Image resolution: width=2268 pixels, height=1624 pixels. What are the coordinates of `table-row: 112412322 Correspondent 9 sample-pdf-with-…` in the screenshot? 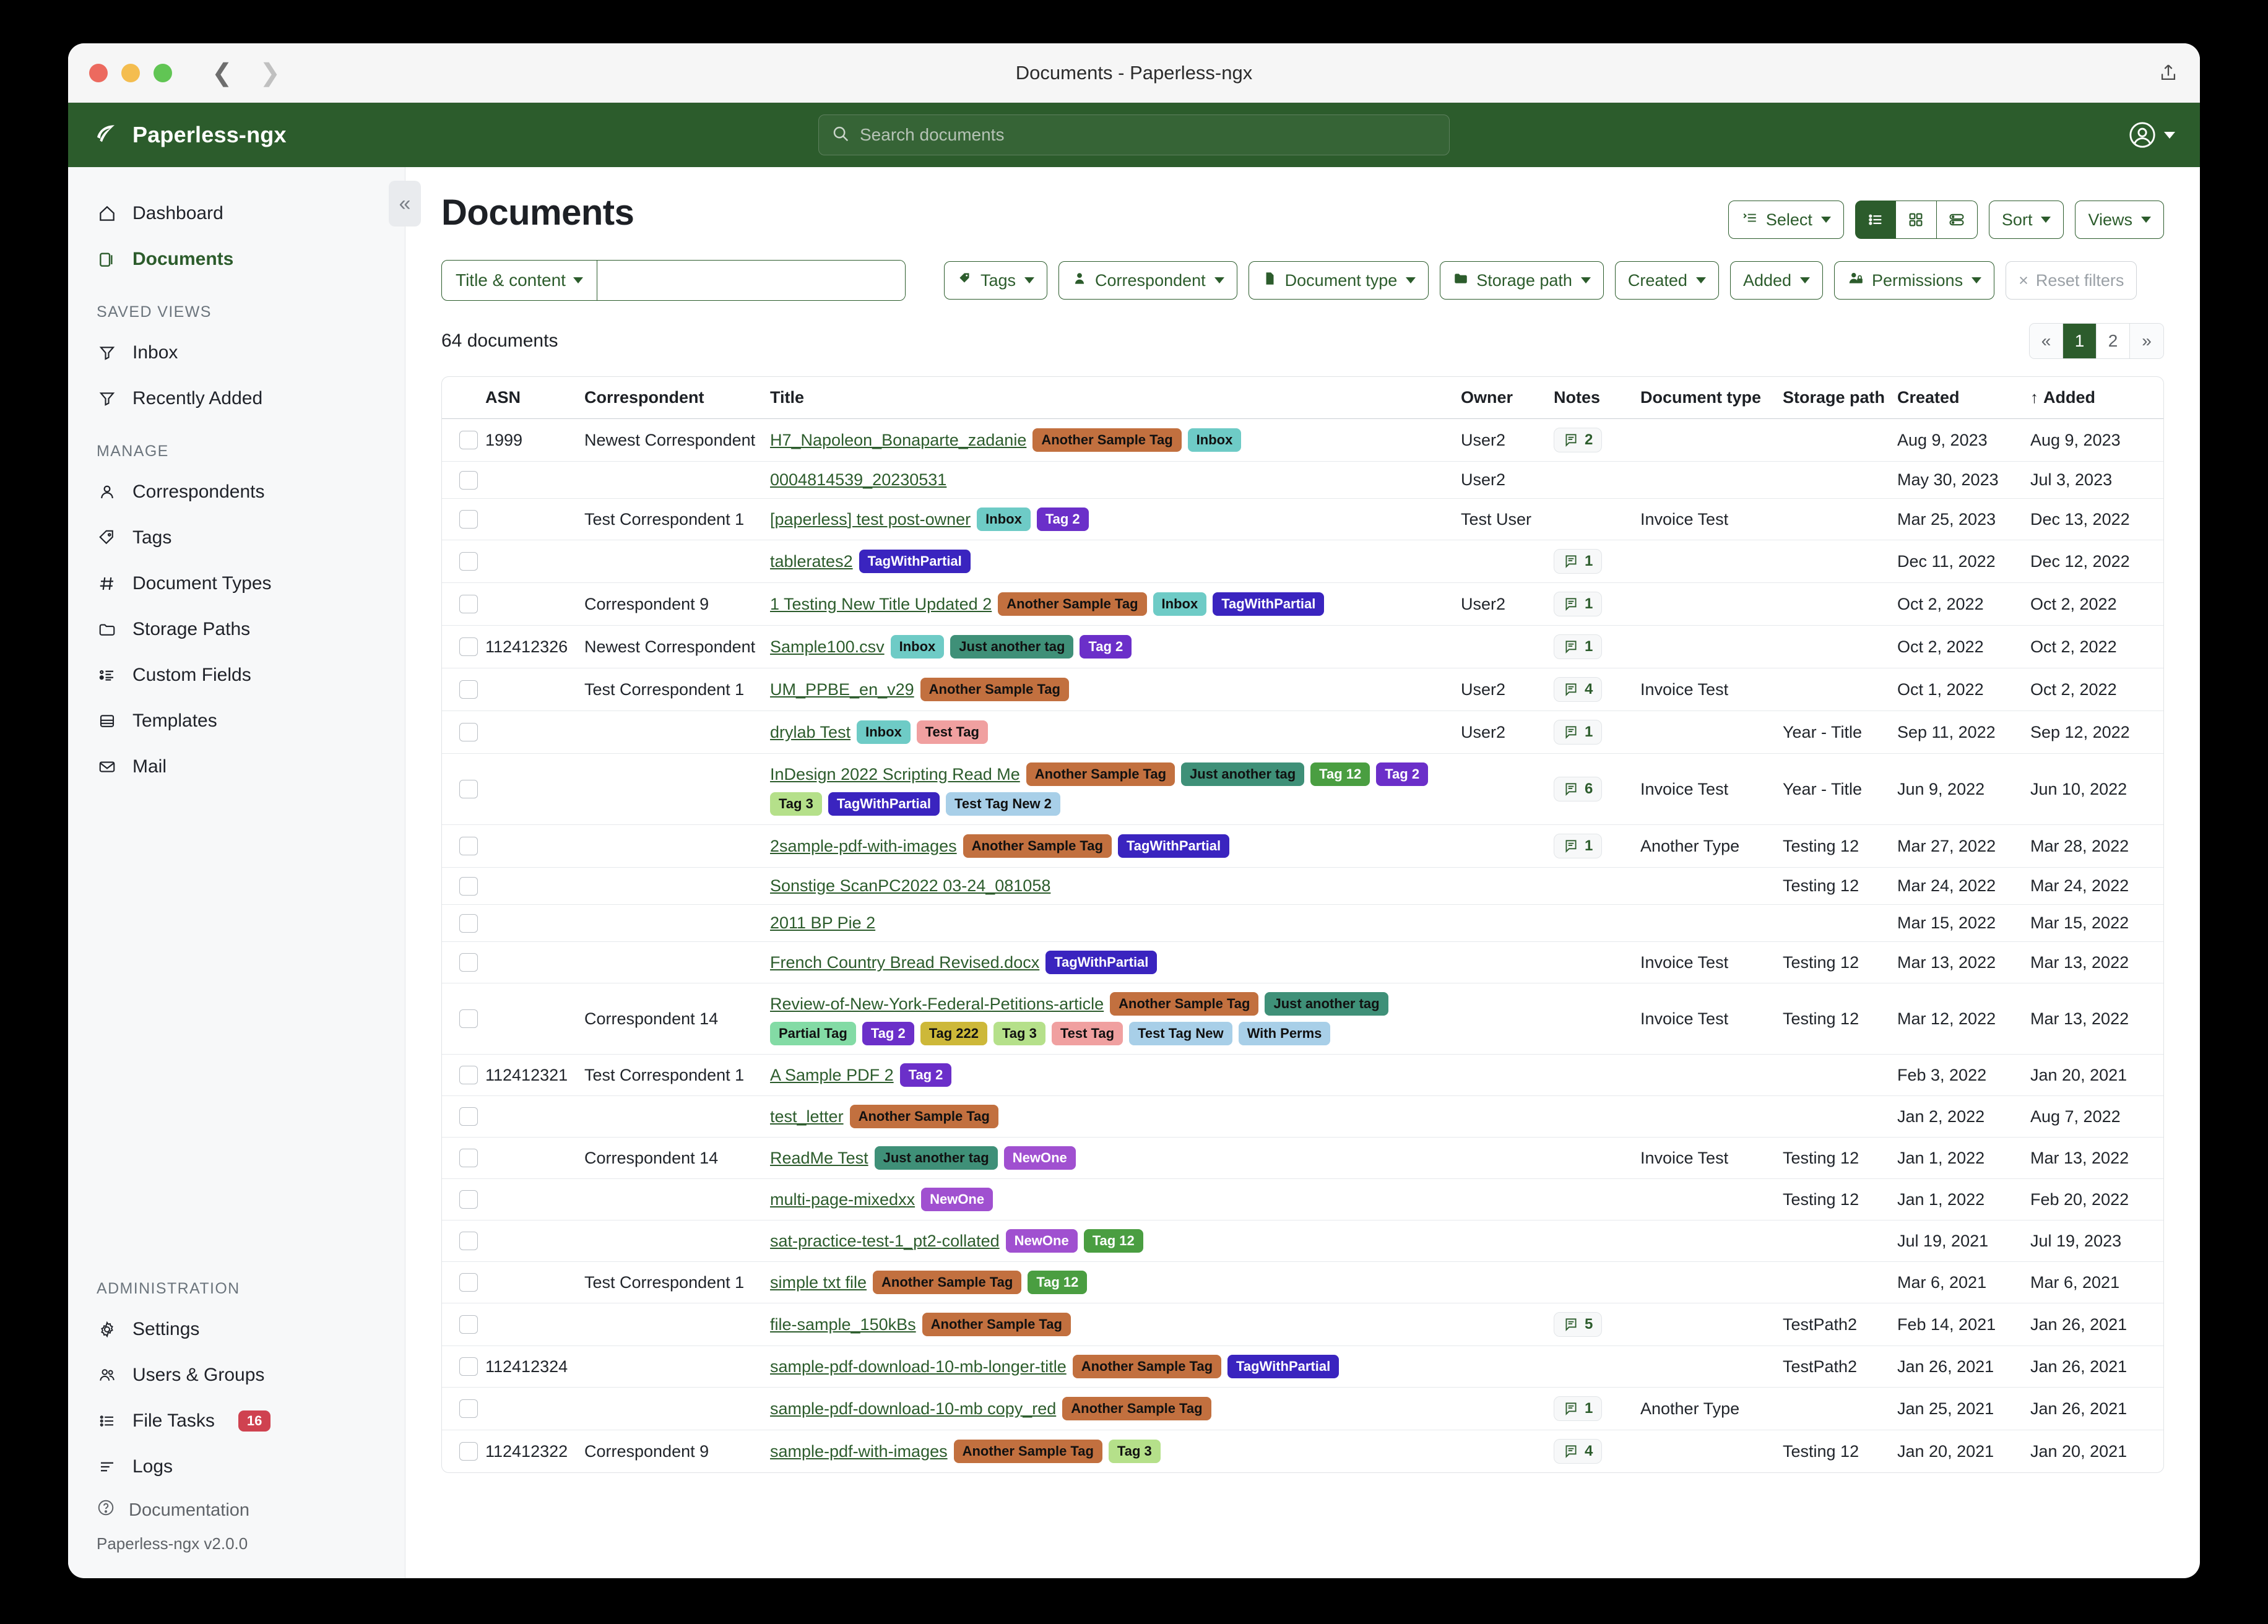 It's located at (1302, 1452).